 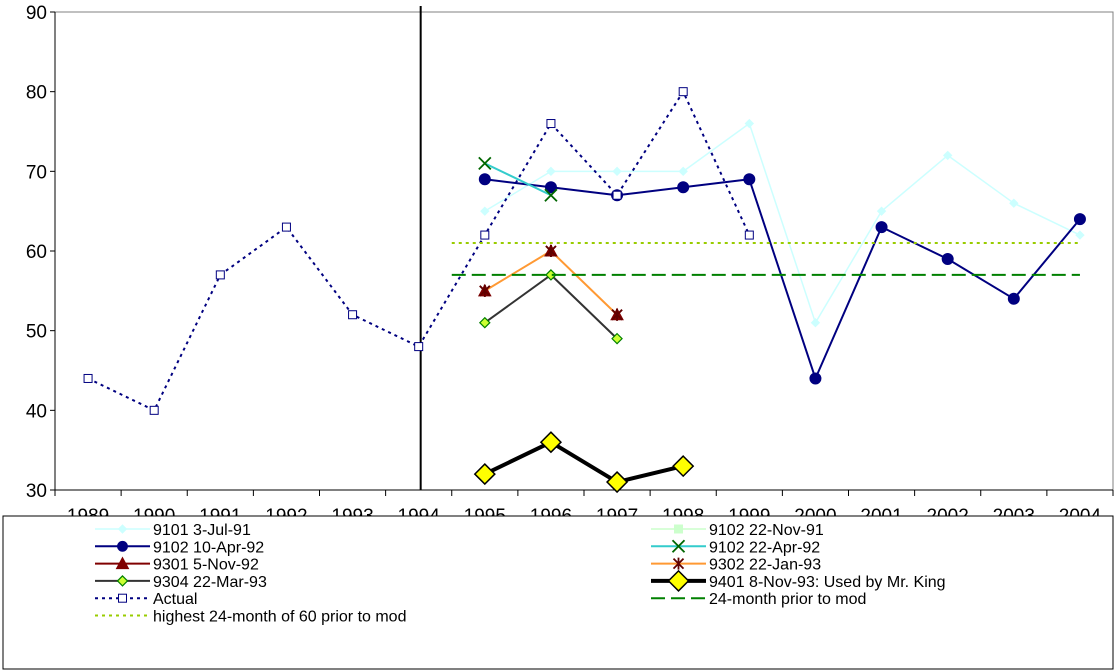 I want to click on y-tick-label: 50, so click(x=36, y=332).